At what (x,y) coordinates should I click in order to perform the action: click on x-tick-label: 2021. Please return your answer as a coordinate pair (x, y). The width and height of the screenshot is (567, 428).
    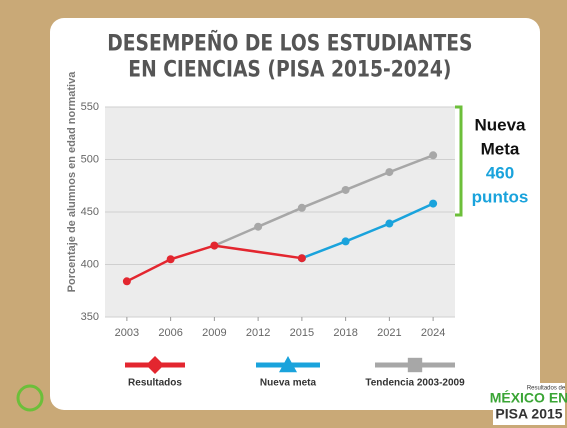
    Looking at the image, I should click on (389, 333).